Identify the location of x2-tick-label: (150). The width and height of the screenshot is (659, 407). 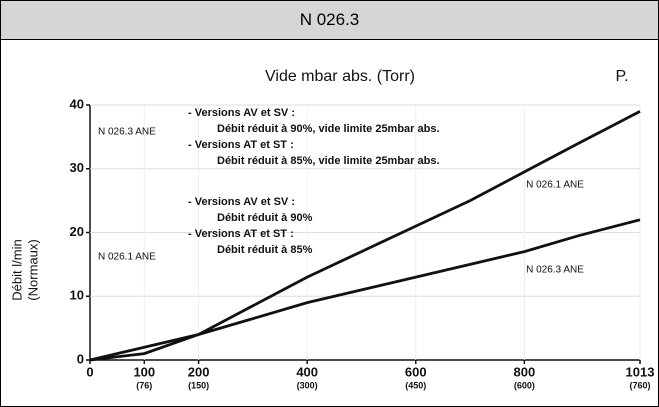
(198, 385).